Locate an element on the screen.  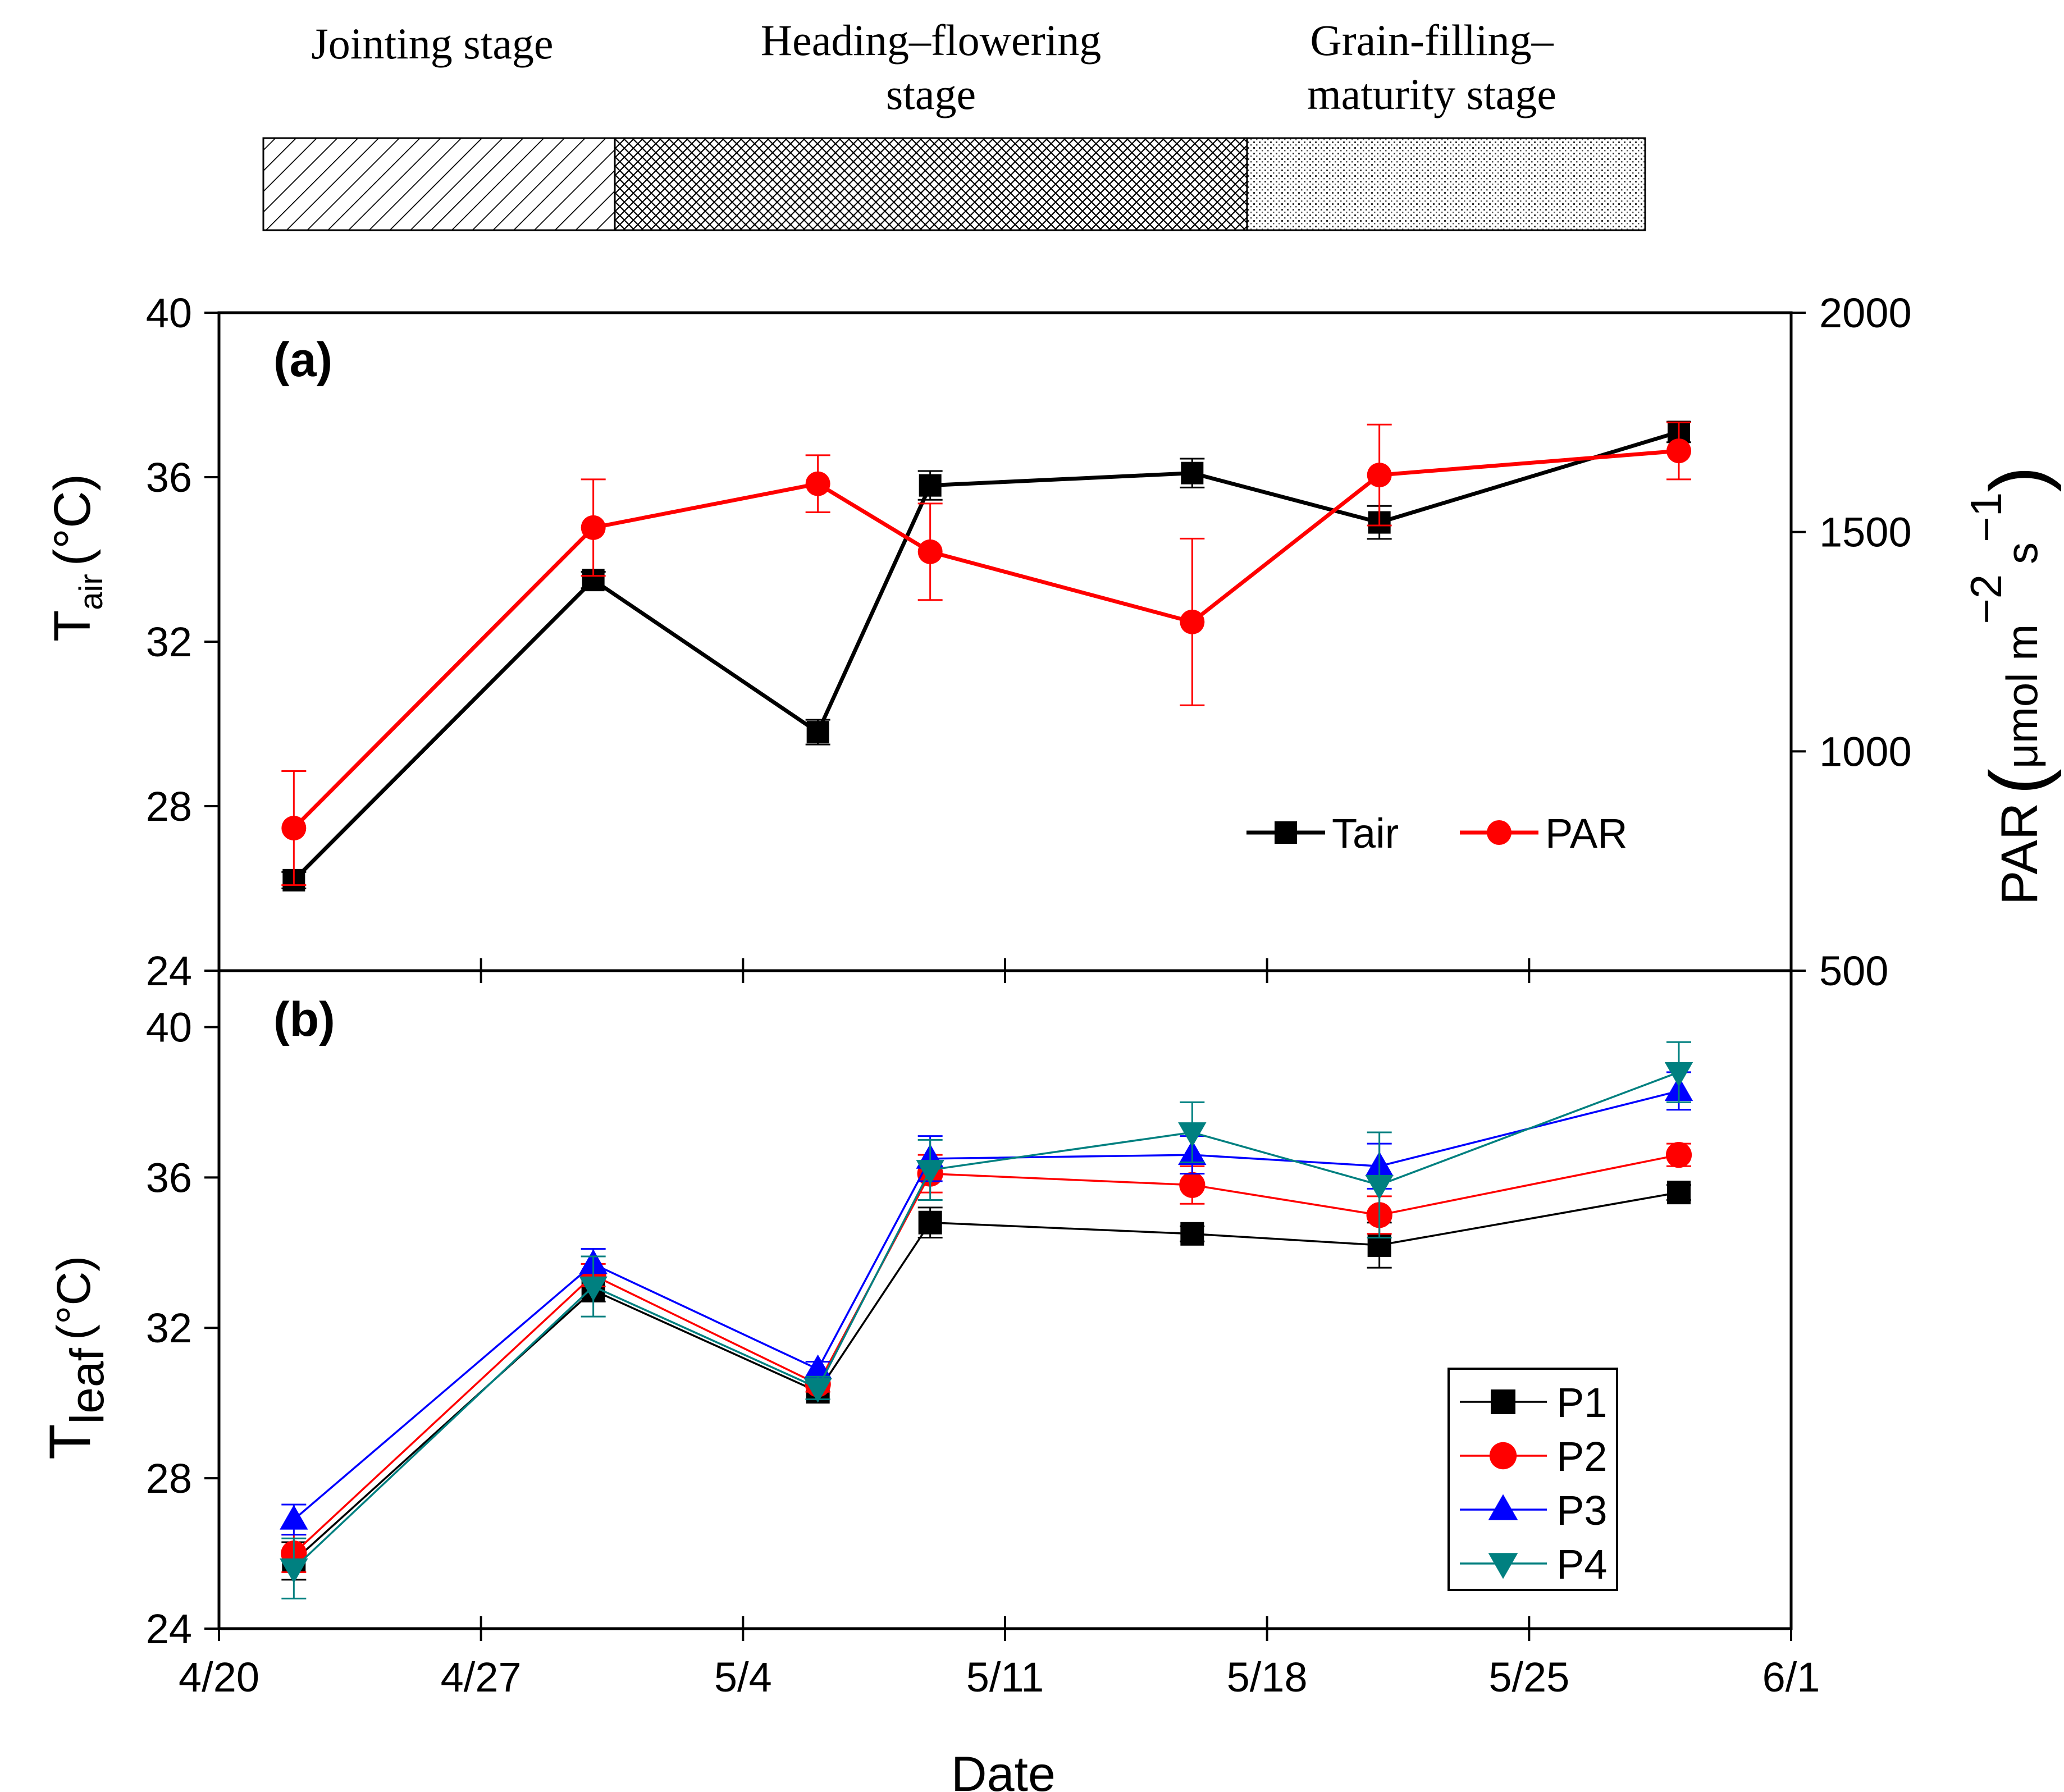
x-tick-label: 5/11 is located at coordinates (1005, 1677).